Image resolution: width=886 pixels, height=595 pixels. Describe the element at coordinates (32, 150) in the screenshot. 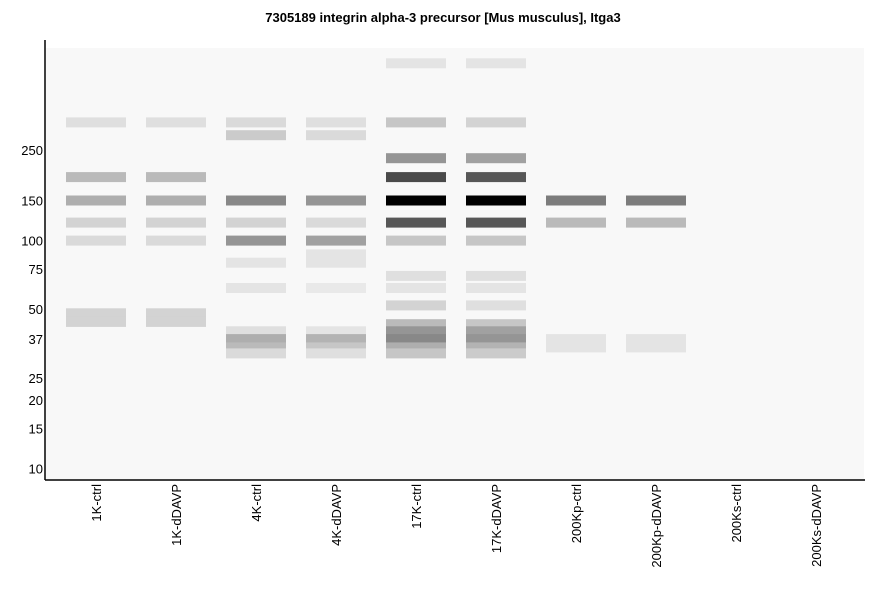

I see `y-tick-label: 250` at that location.